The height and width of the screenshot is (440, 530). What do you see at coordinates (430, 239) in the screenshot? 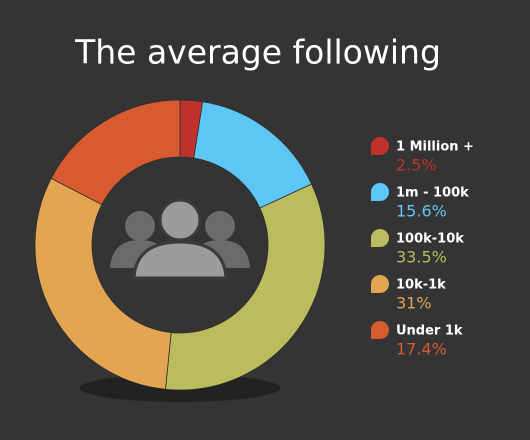
I see `legend-label: 100k-10k` at bounding box center [430, 239].